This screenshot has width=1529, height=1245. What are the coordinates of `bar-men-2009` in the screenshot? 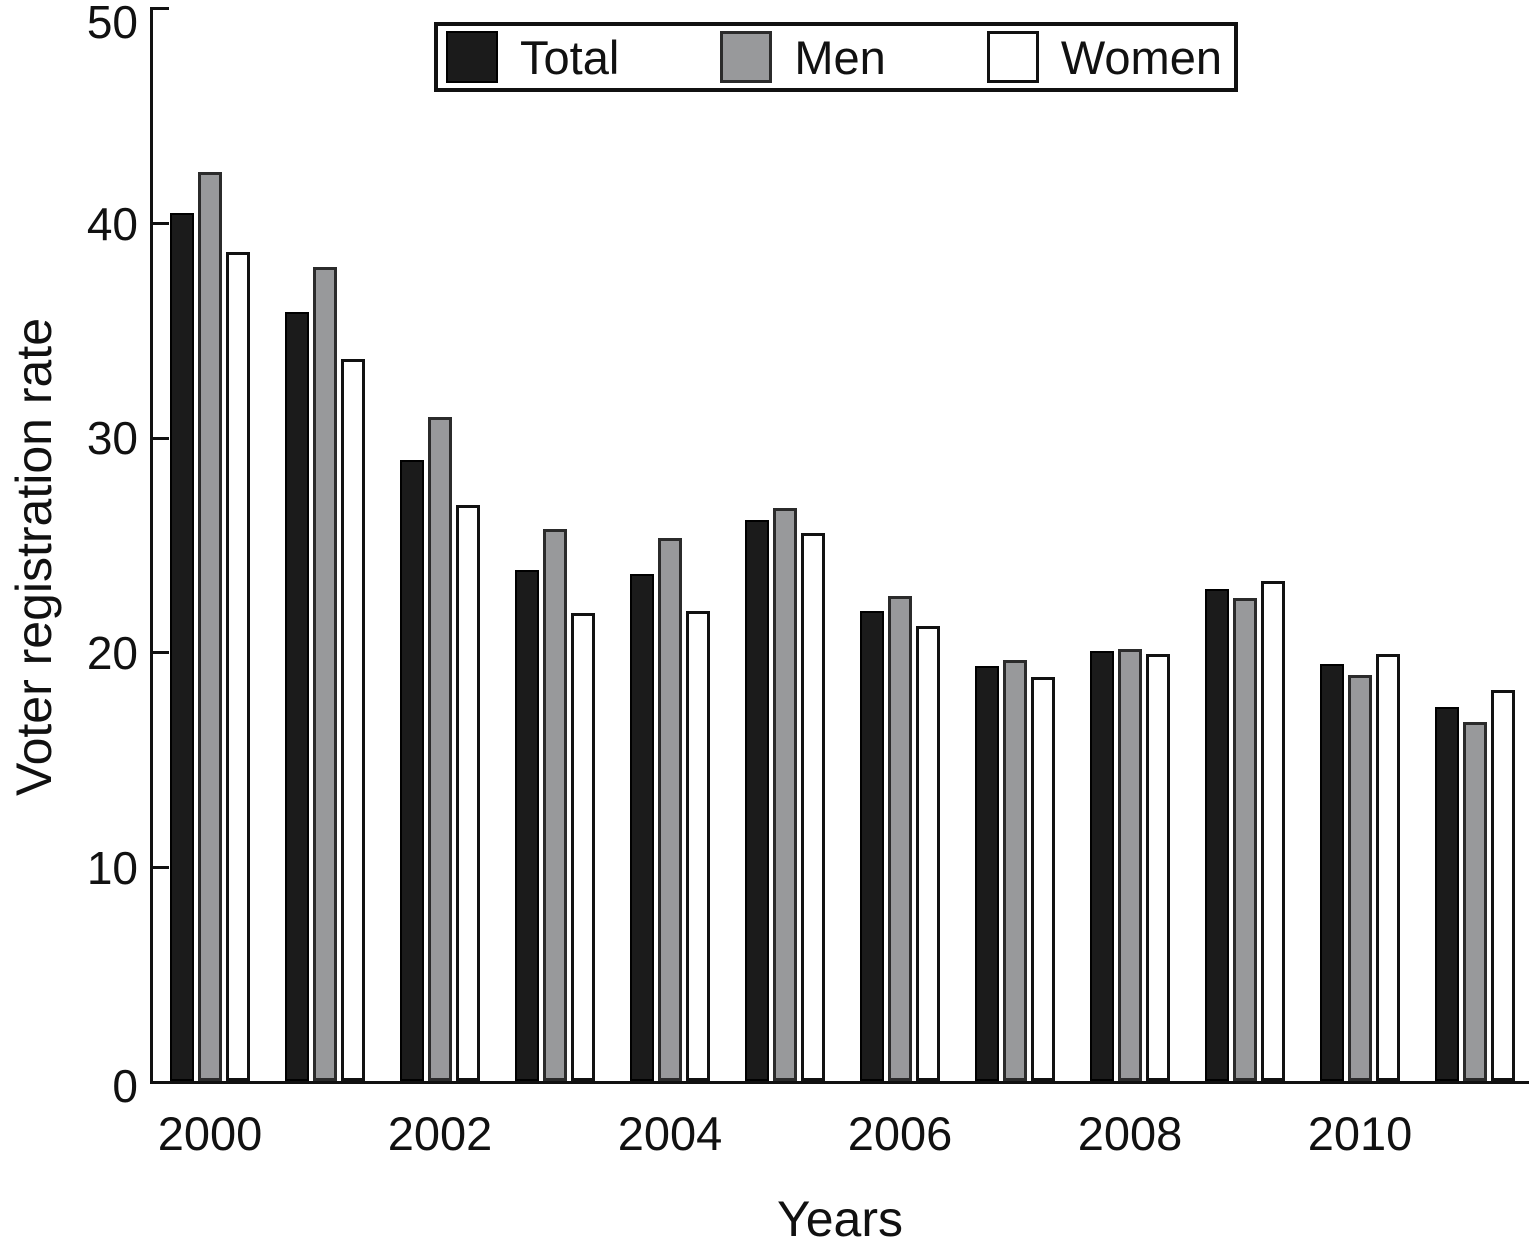 It's located at (1245, 839).